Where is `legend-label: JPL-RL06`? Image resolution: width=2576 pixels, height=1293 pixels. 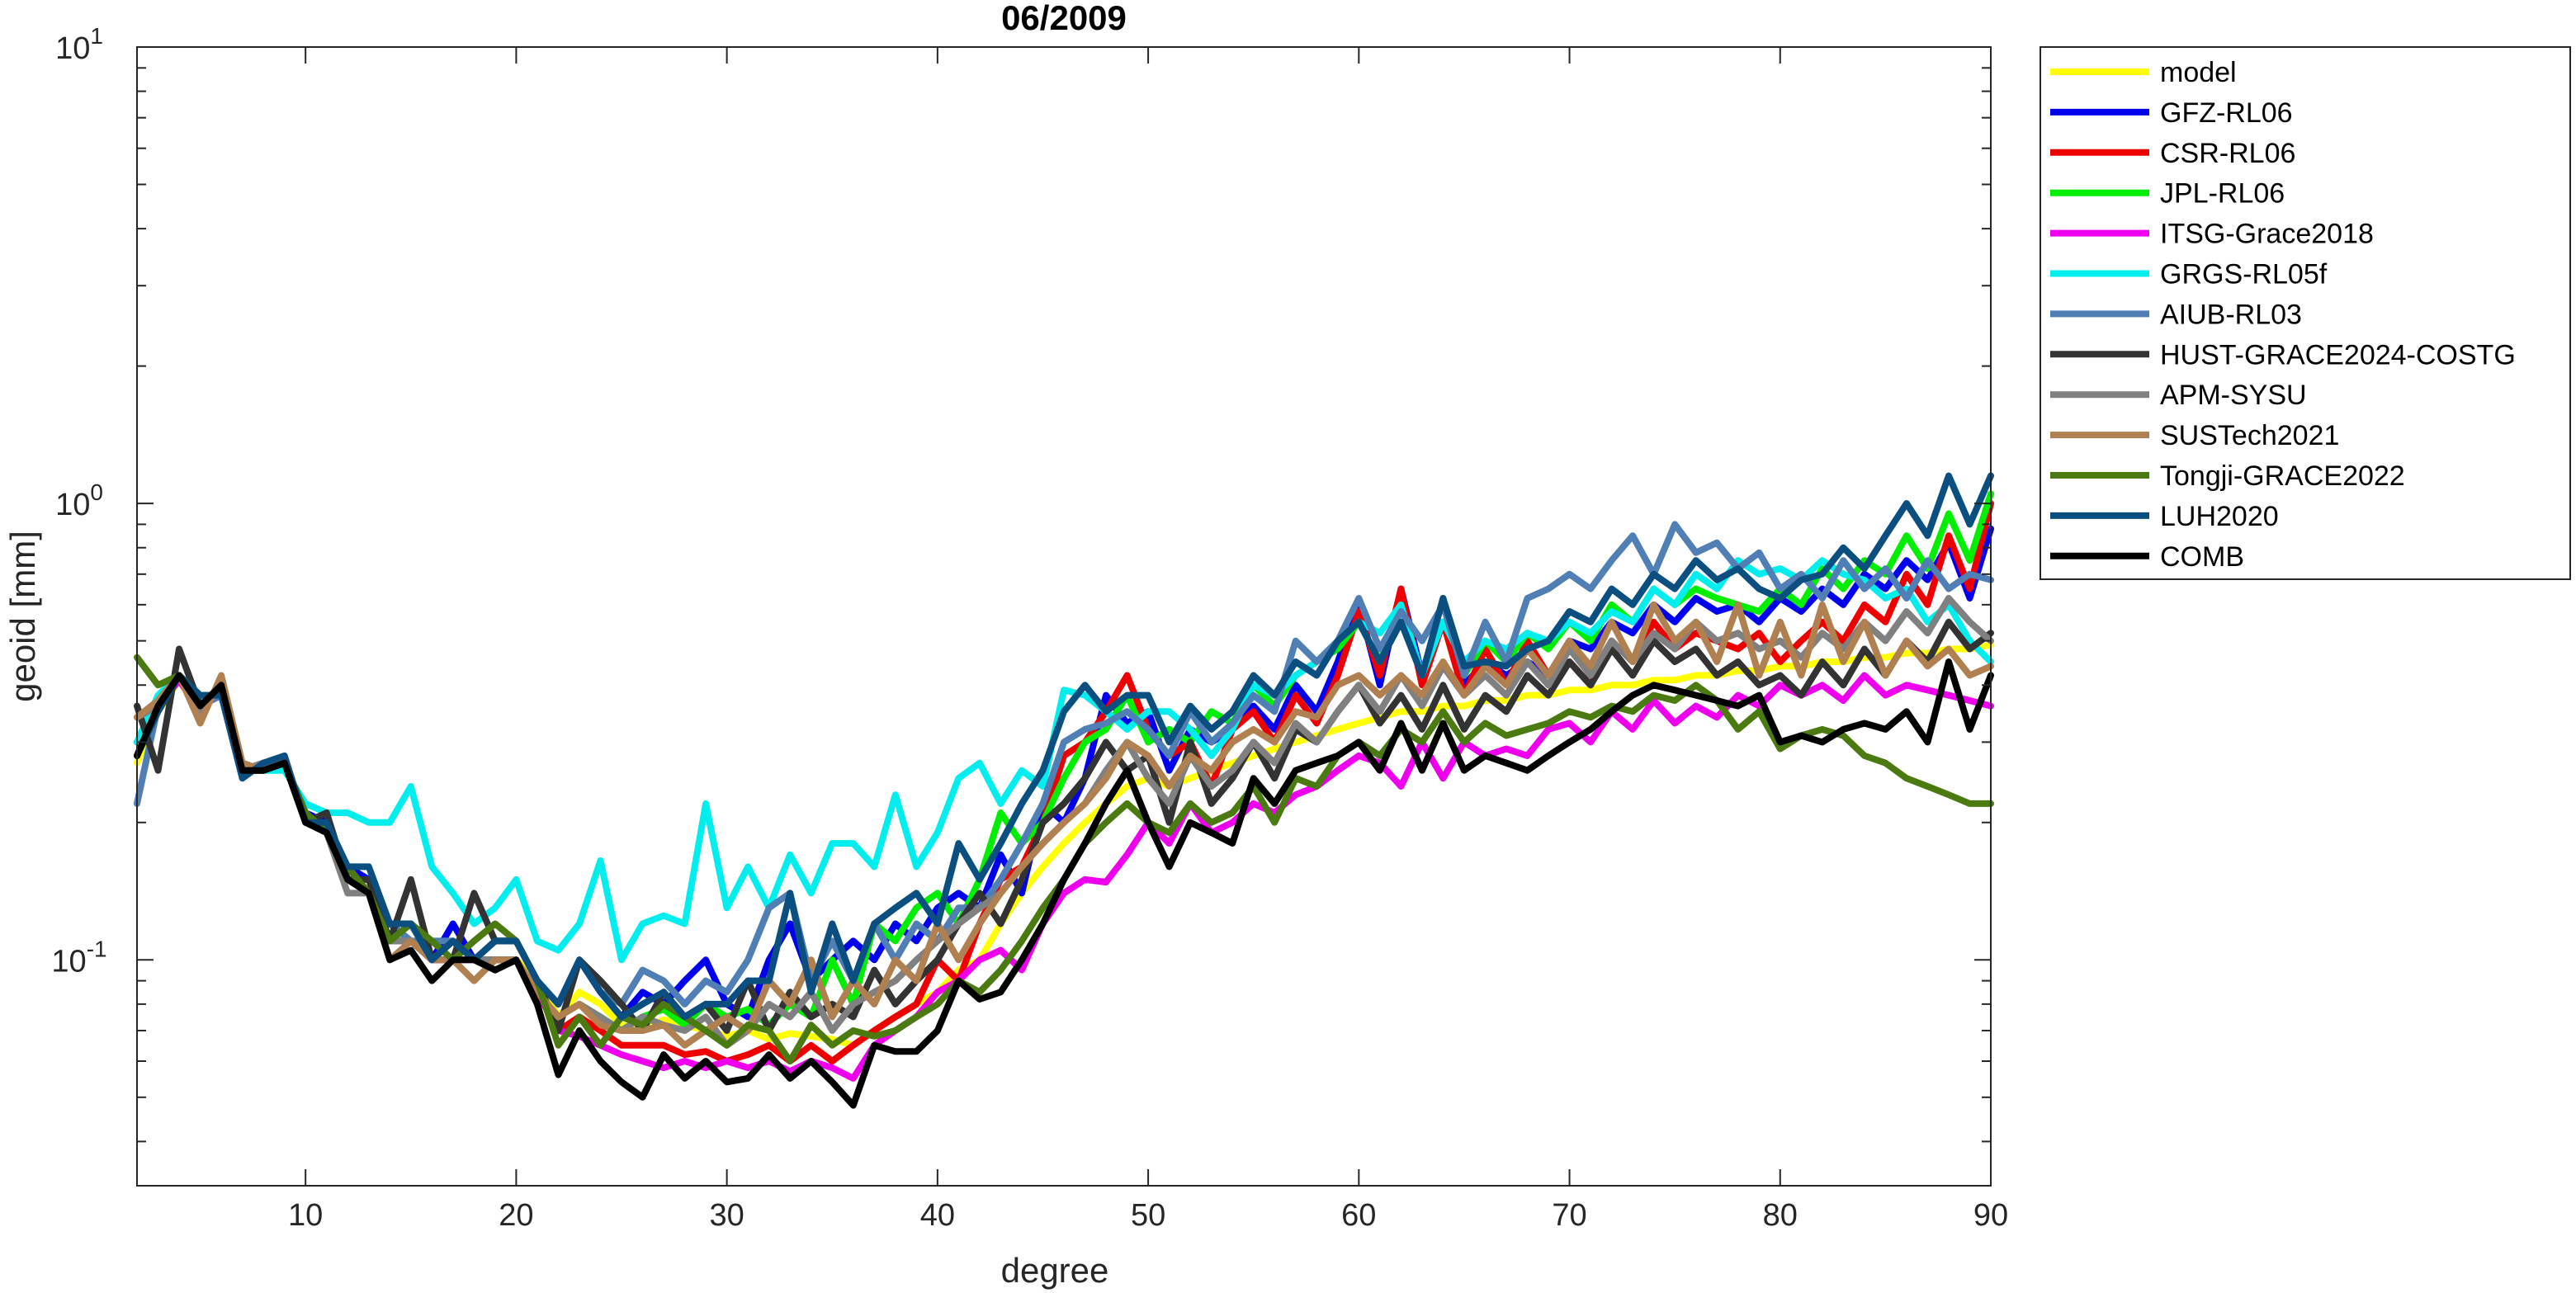 legend-label: JPL-RL06 is located at coordinates (2222, 194).